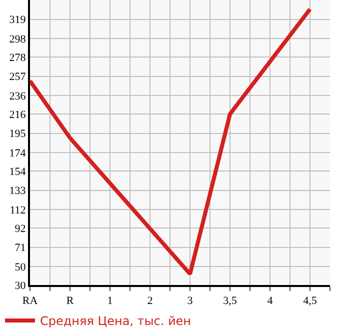  What do you see at coordinates (17, 39) in the screenshot?
I see `y-tick-label: 298` at bounding box center [17, 39].